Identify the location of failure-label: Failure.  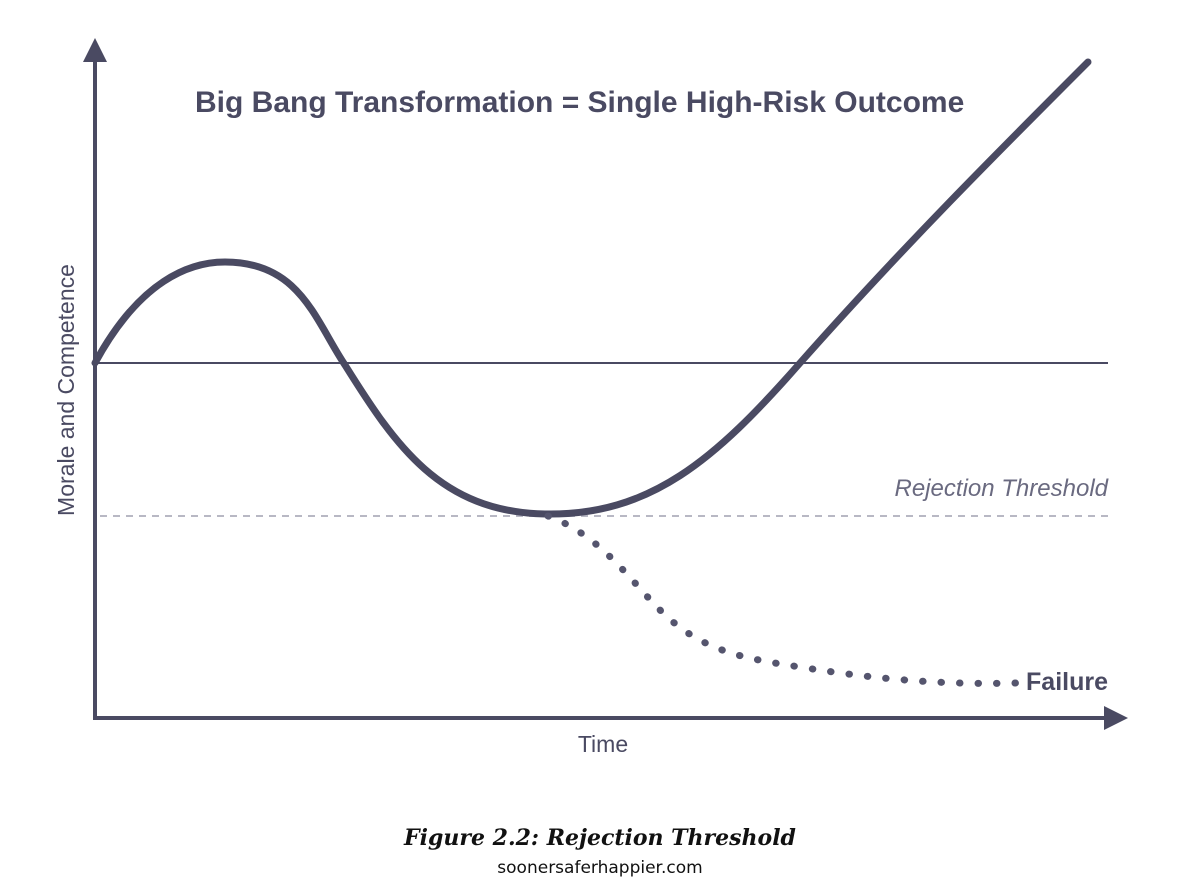
(1067, 682).